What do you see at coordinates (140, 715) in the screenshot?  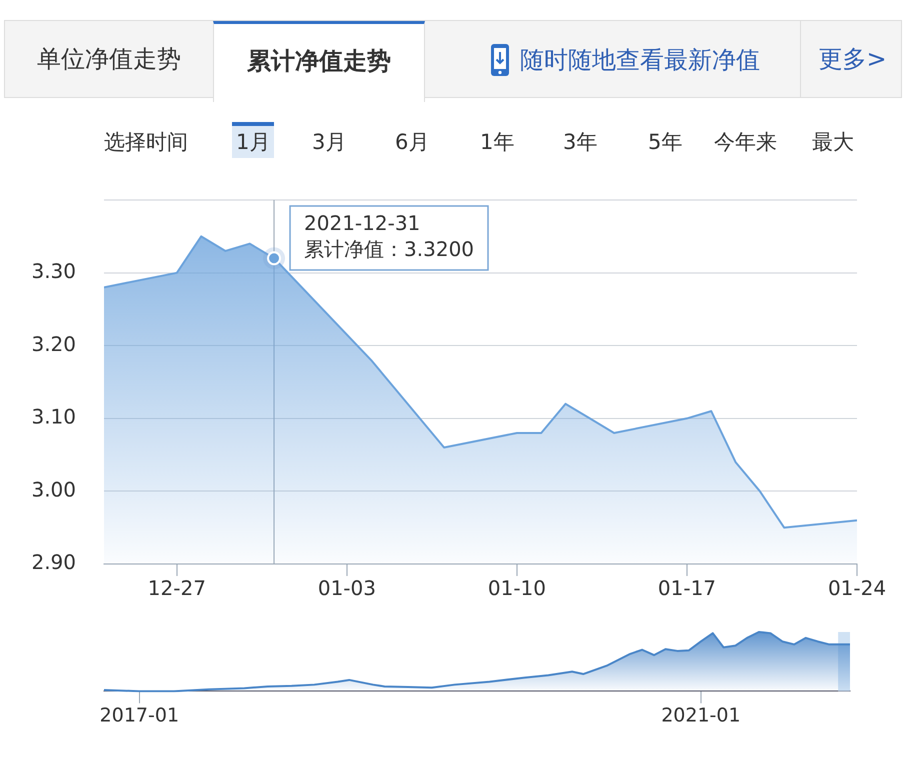 I see `x-tick-label: 2017-01` at bounding box center [140, 715].